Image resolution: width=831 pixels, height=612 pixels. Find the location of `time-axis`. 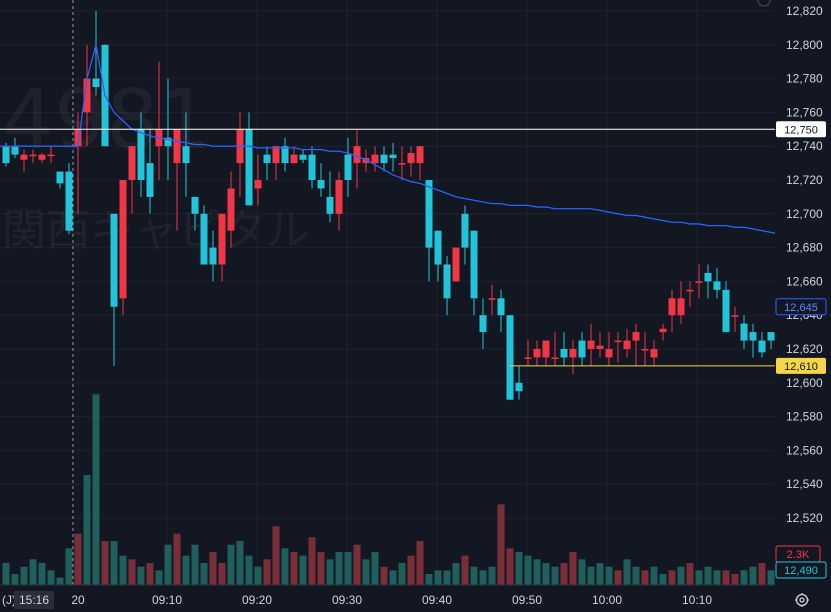

time-axis is located at coordinates (415, 598).